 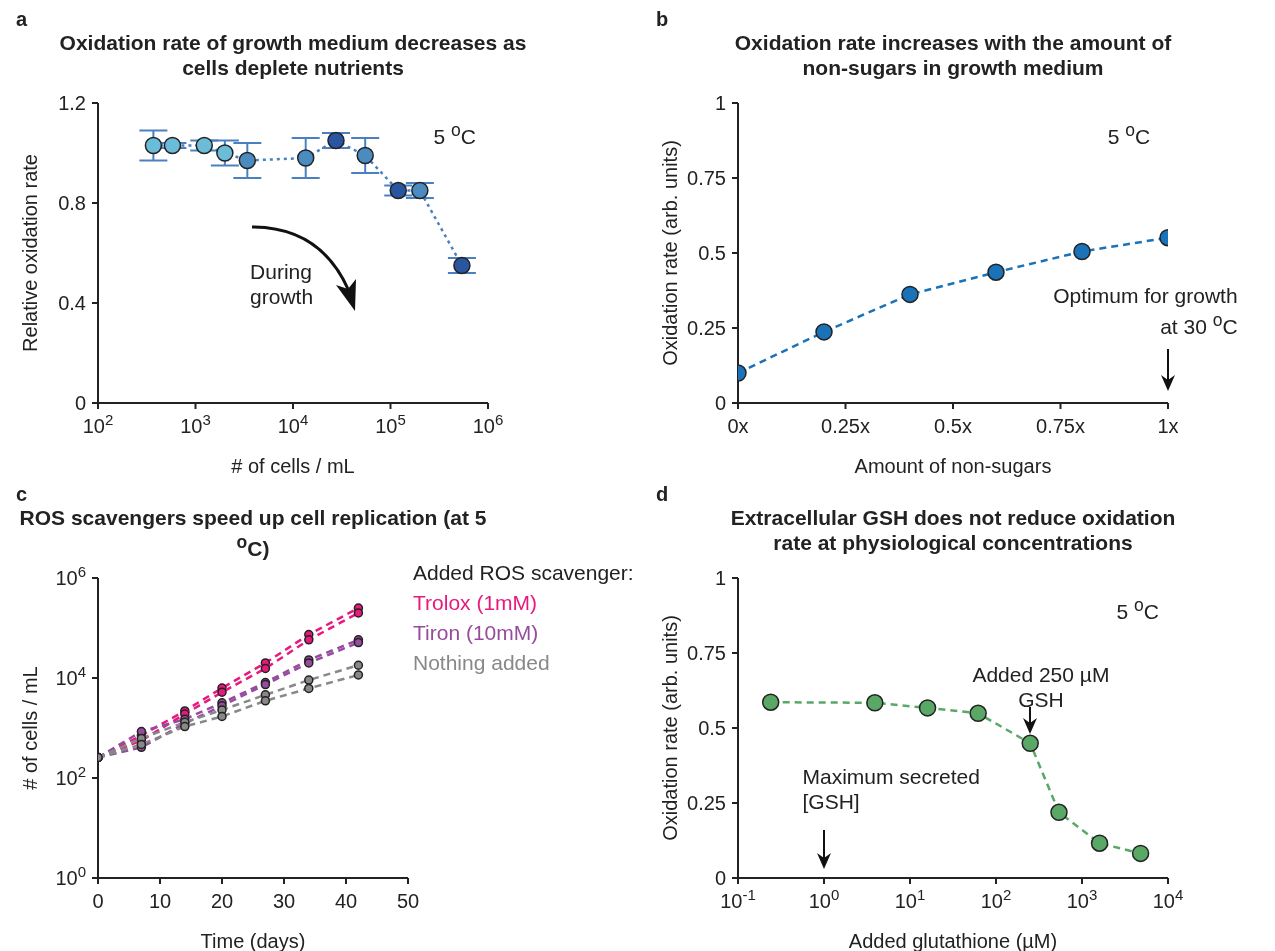 What do you see at coordinates (953, 466) in the screenshot?
I see `x-axis-title: Amount of non-sugars` at bounding box center [953, 466].